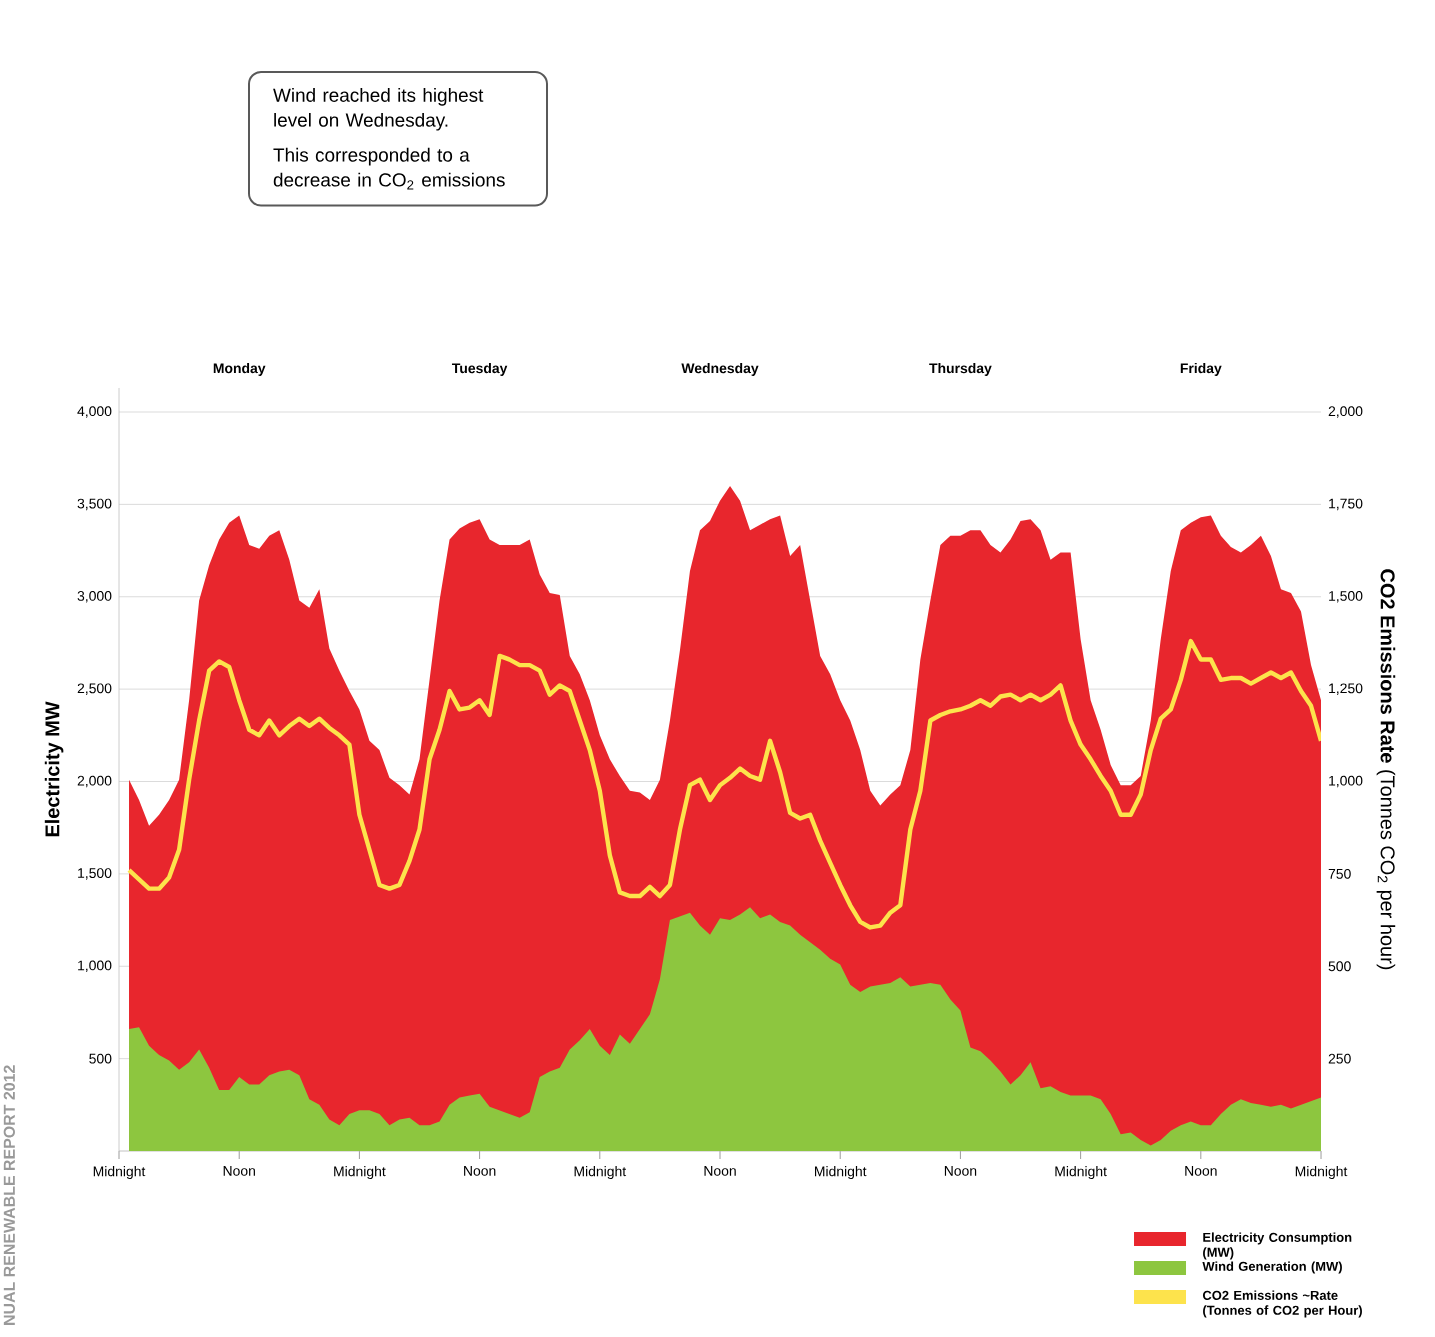  I want to click on y-tick-label: 1,500, so click(95, 874).